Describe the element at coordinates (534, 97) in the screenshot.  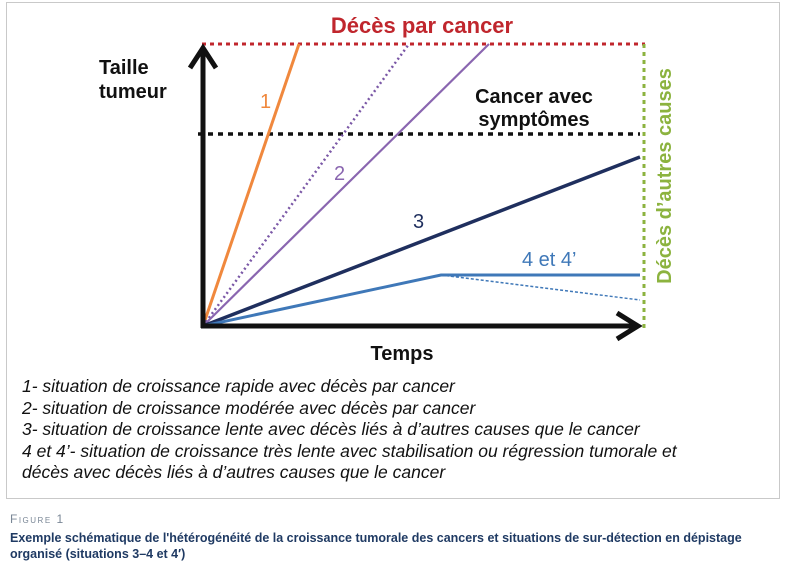
I see `symptoms-label-line1: Cancer avec` at that location.